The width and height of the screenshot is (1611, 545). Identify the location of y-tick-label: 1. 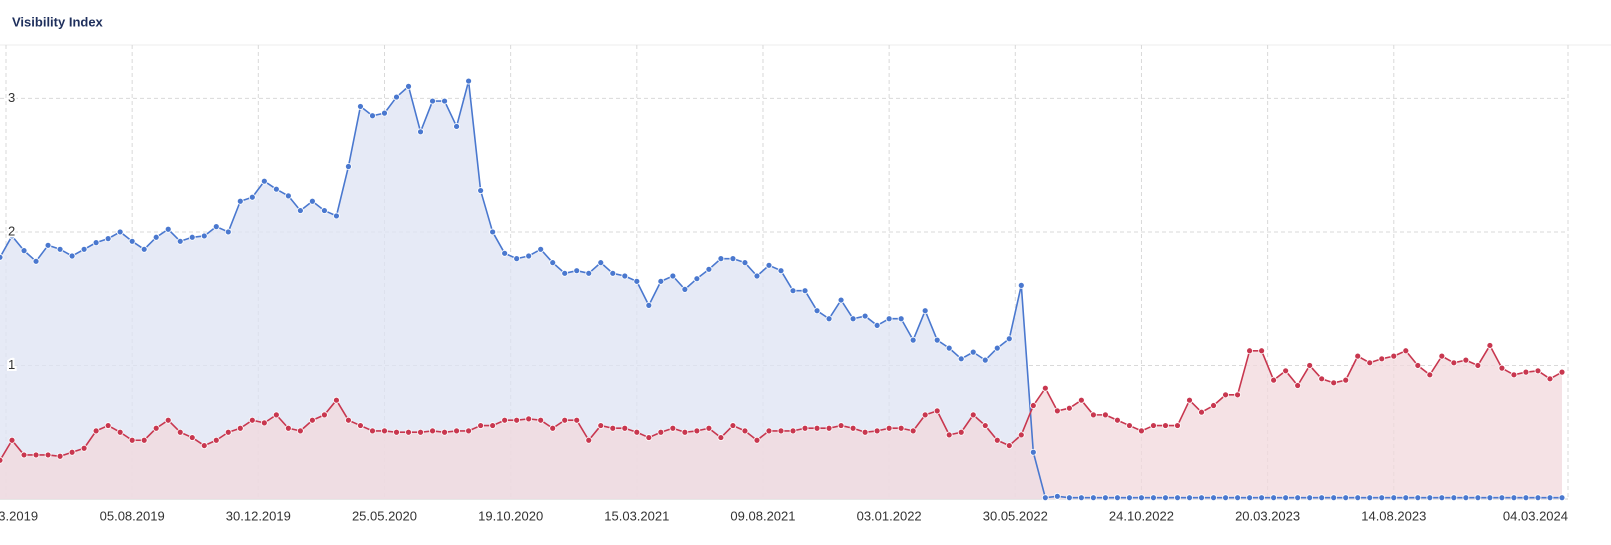
(11, 364).